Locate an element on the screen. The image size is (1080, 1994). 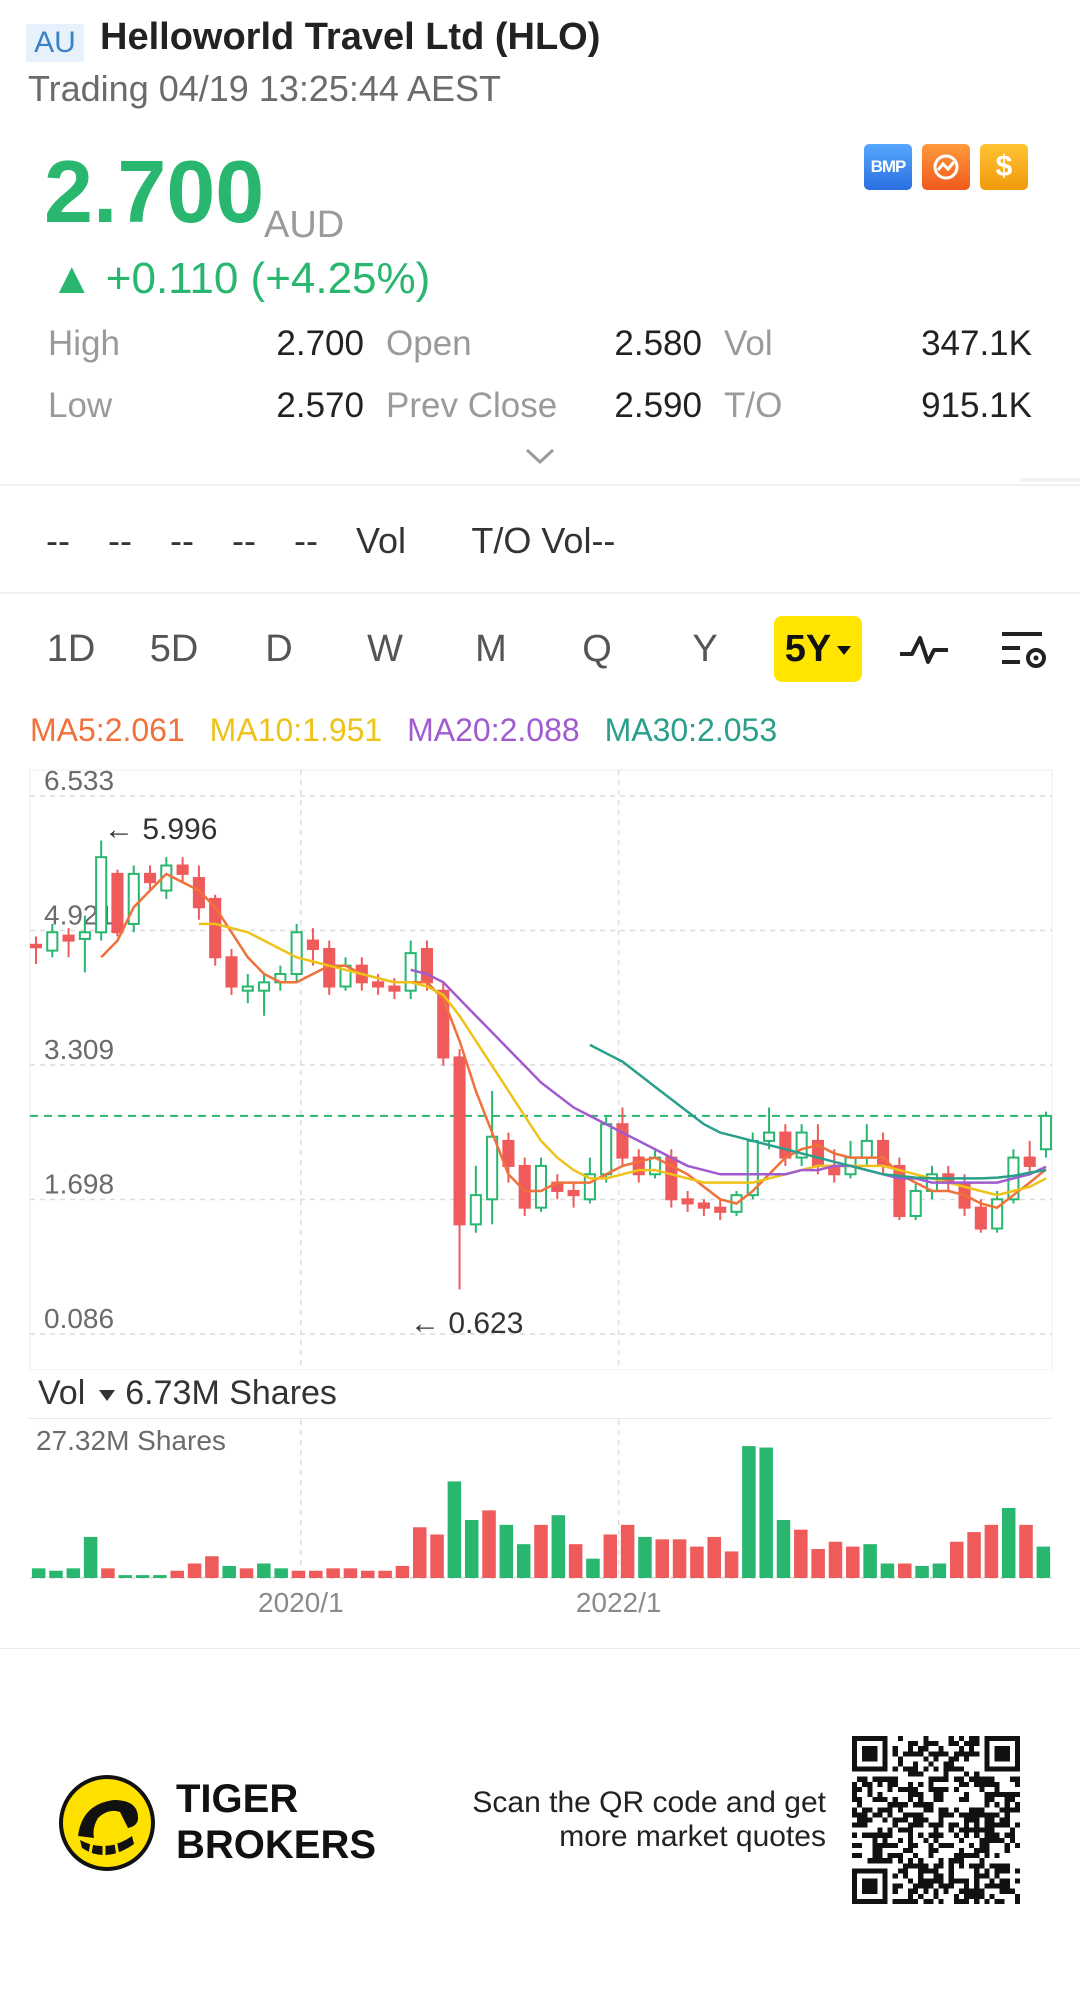
chart-settings-icon is located at coordinates (1024, 650).